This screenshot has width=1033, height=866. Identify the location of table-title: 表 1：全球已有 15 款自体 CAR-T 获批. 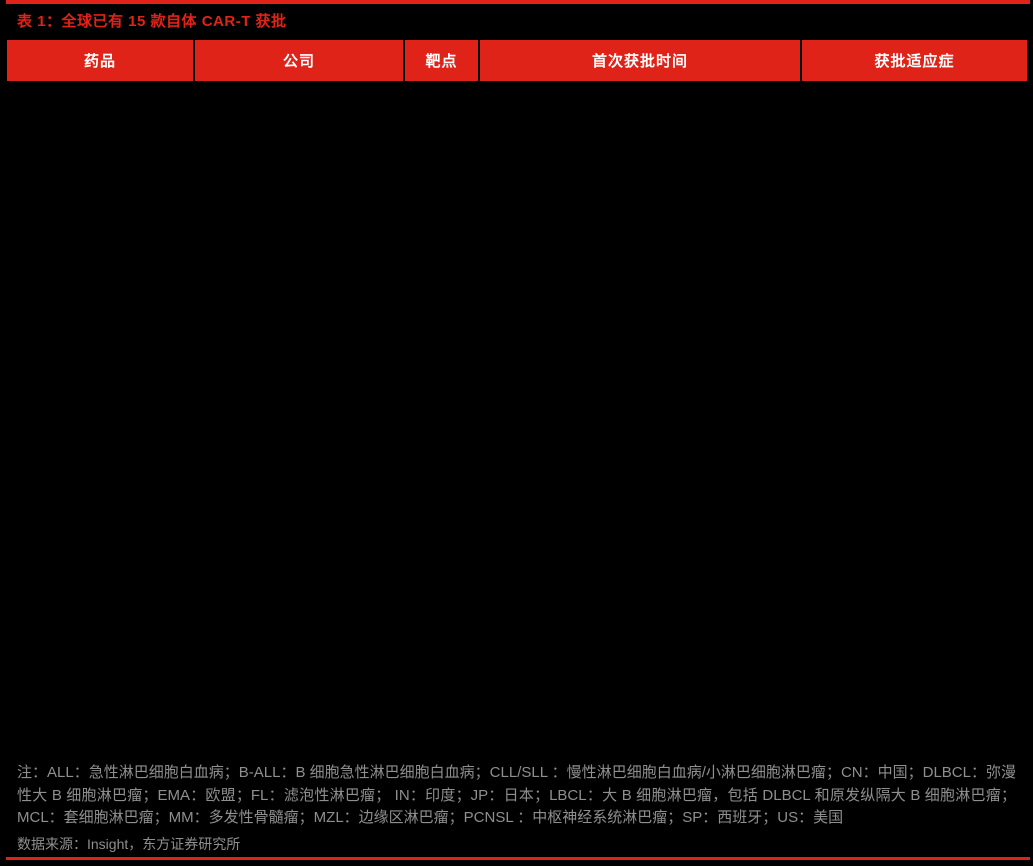
(152, 21).